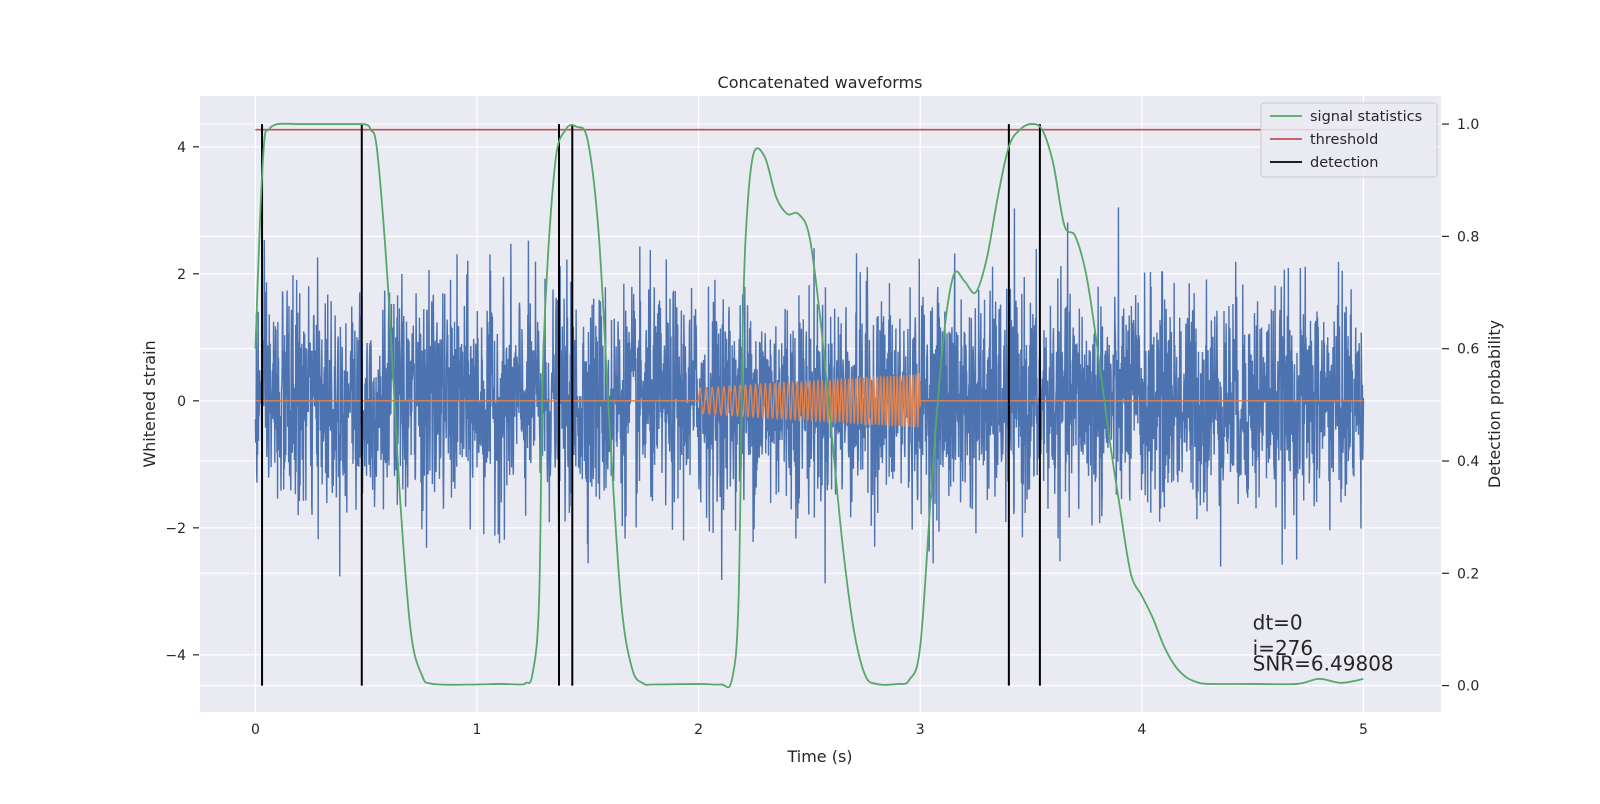  I want to click on y-tick-label: −4, so click(175, 656).